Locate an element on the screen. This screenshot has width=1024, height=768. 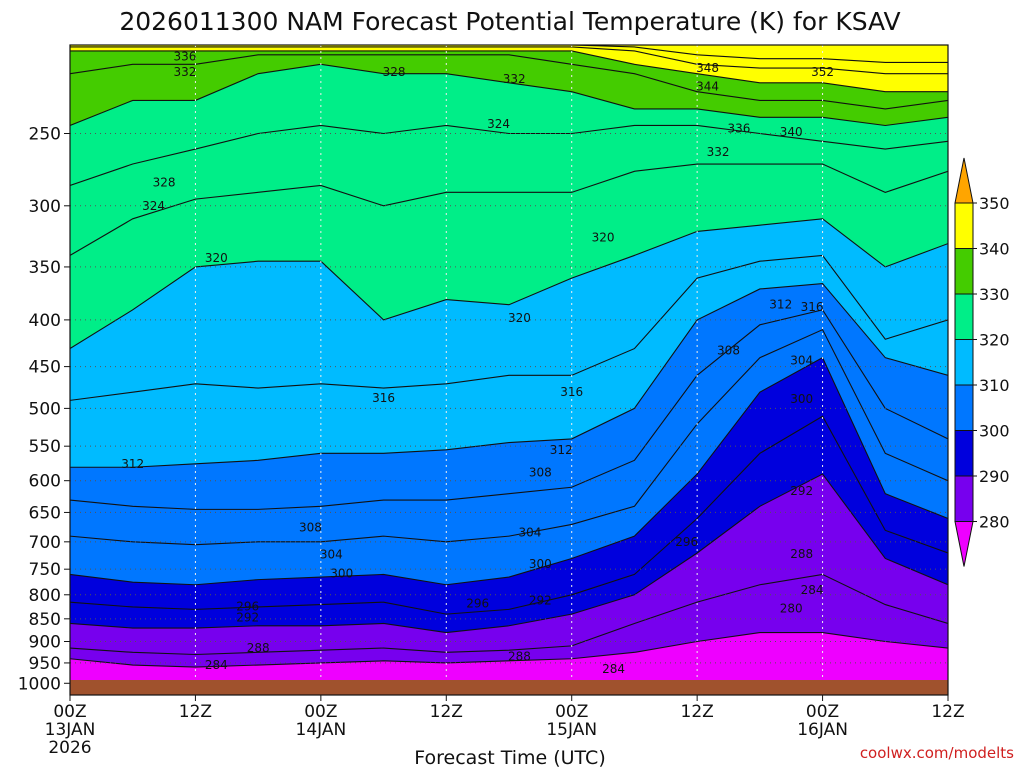
colorbar-label-340: 340 is located at coordinates (994, 249).